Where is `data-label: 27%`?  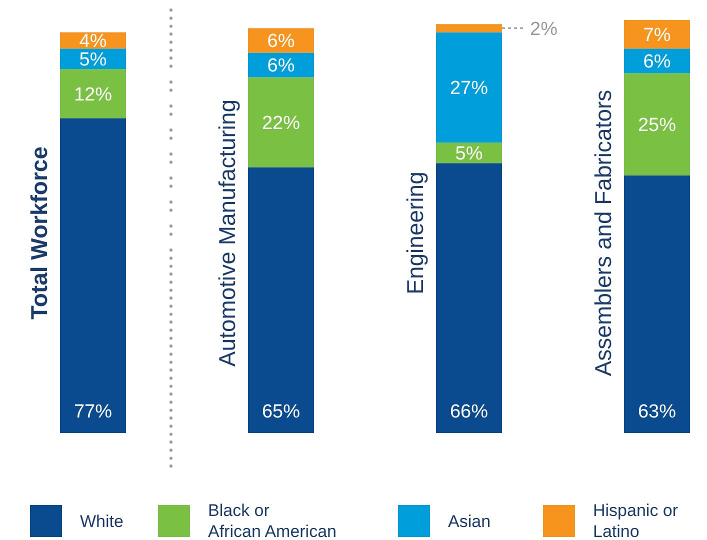 data-label: 27% is located at coordinates (469, 89).